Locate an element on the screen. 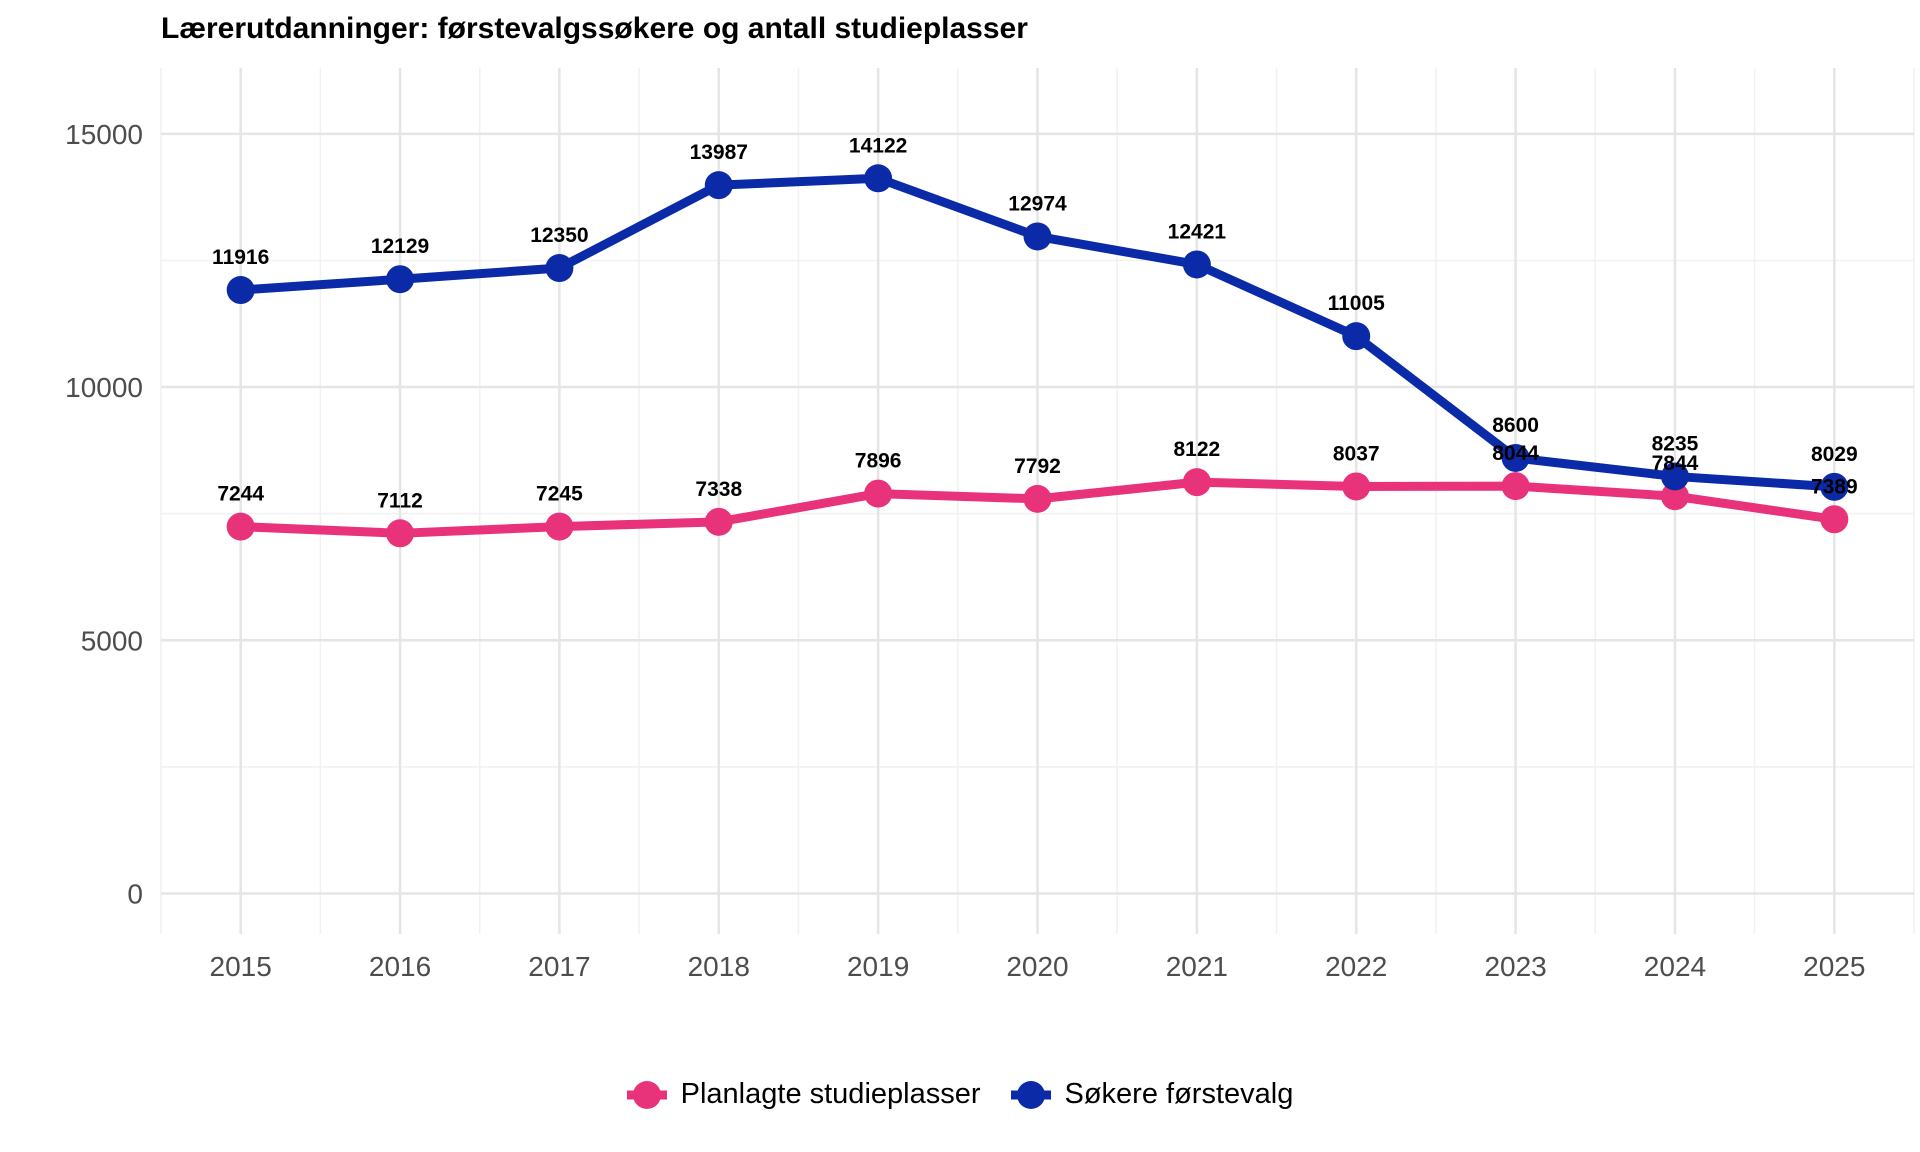 The width and height of the screenshot is (1920, 1152). data-label-1: 8235 is located at coordinates (1675, 443).